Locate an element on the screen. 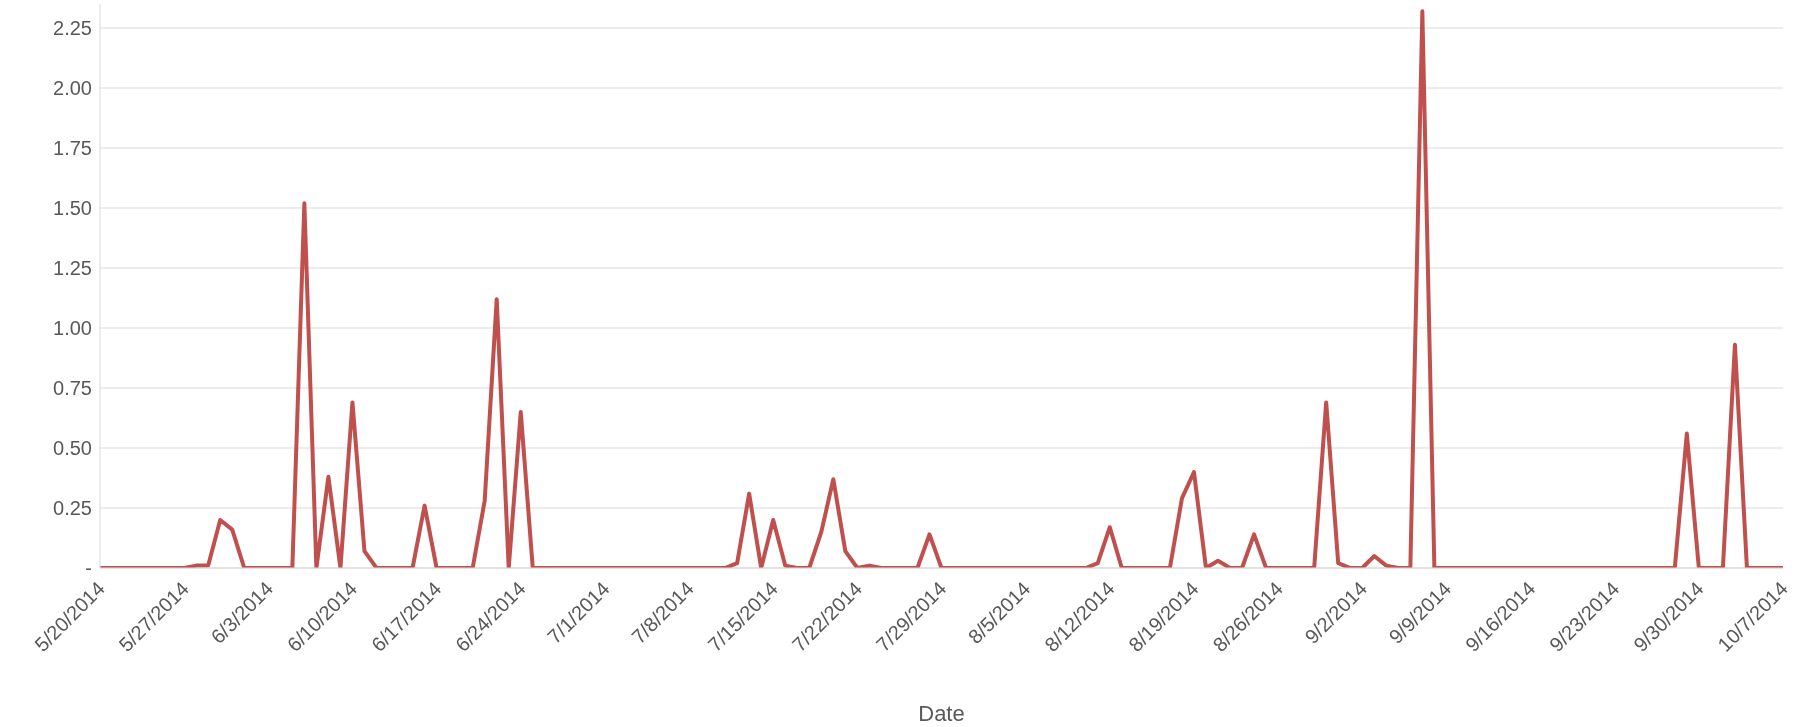 The image size is (1798, 727). y-tick-label: 1.50 is located at coordinates (72, 208).